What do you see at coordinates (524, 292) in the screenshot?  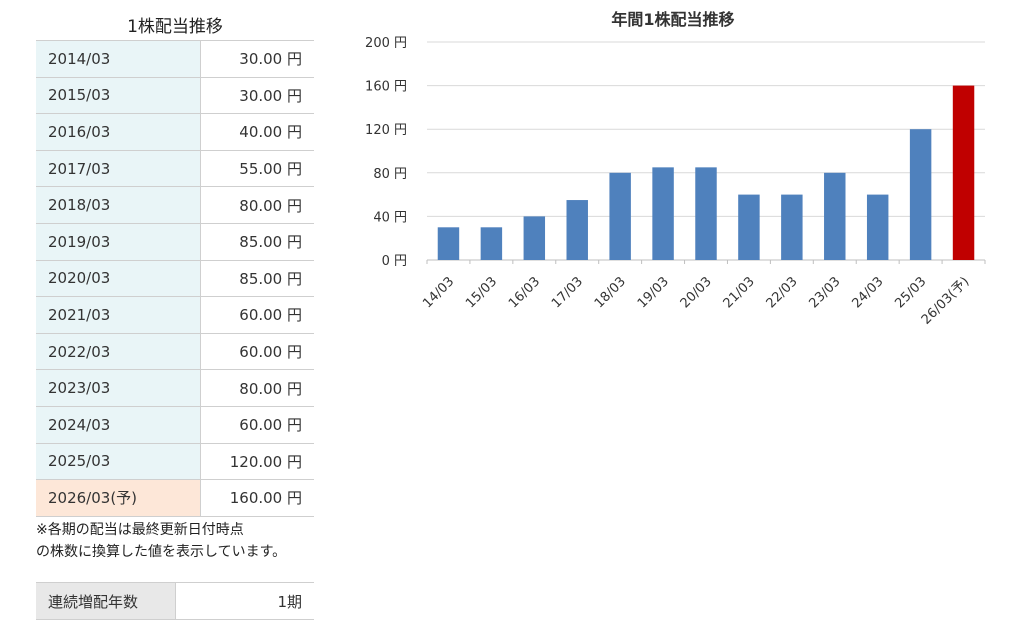 I see `x-tick-label: 16/03` at bounding box center [524, 292].